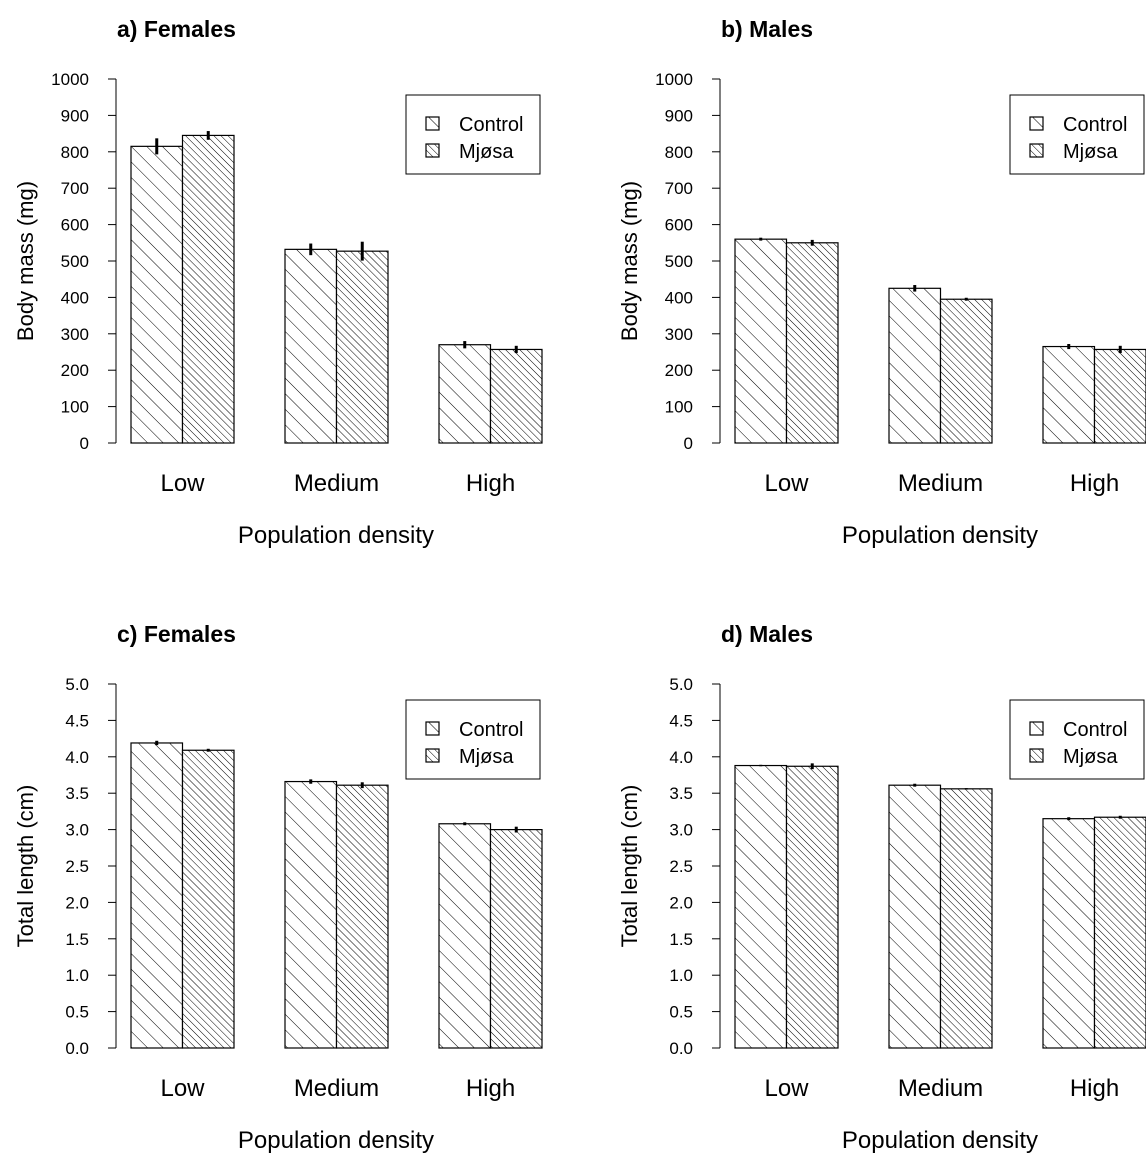 Image resolution: width=1146 pixels, height=1157 pixels. What do you see at coordinates (767, 29) in the screenshot?
I see `panel-title: b) Males` at bounding box center [767, 29].